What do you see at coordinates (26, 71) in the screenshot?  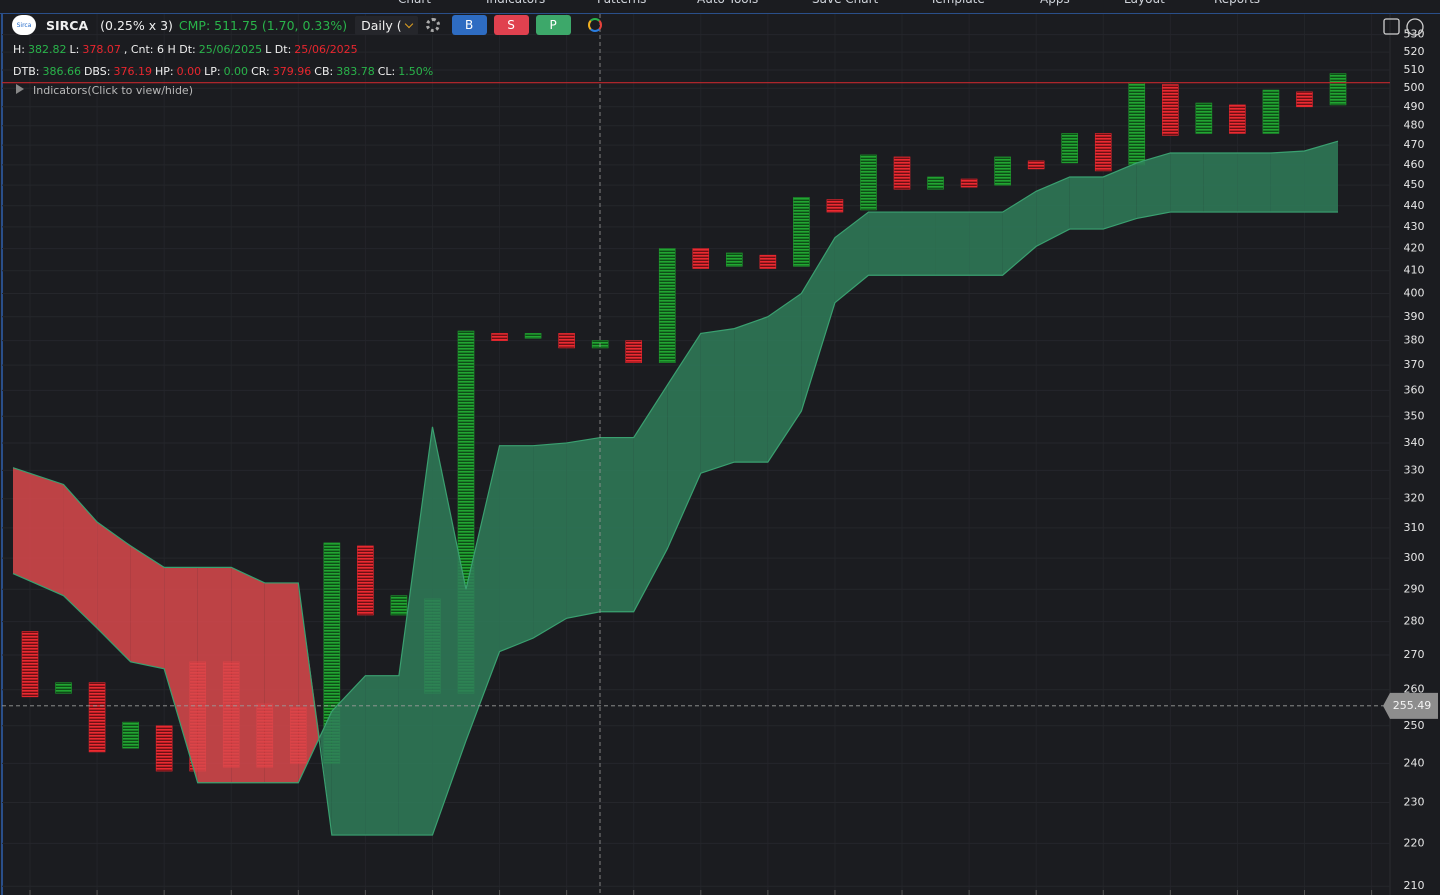 I see `stat-label: DTB:` at bounding box center [26, 71].